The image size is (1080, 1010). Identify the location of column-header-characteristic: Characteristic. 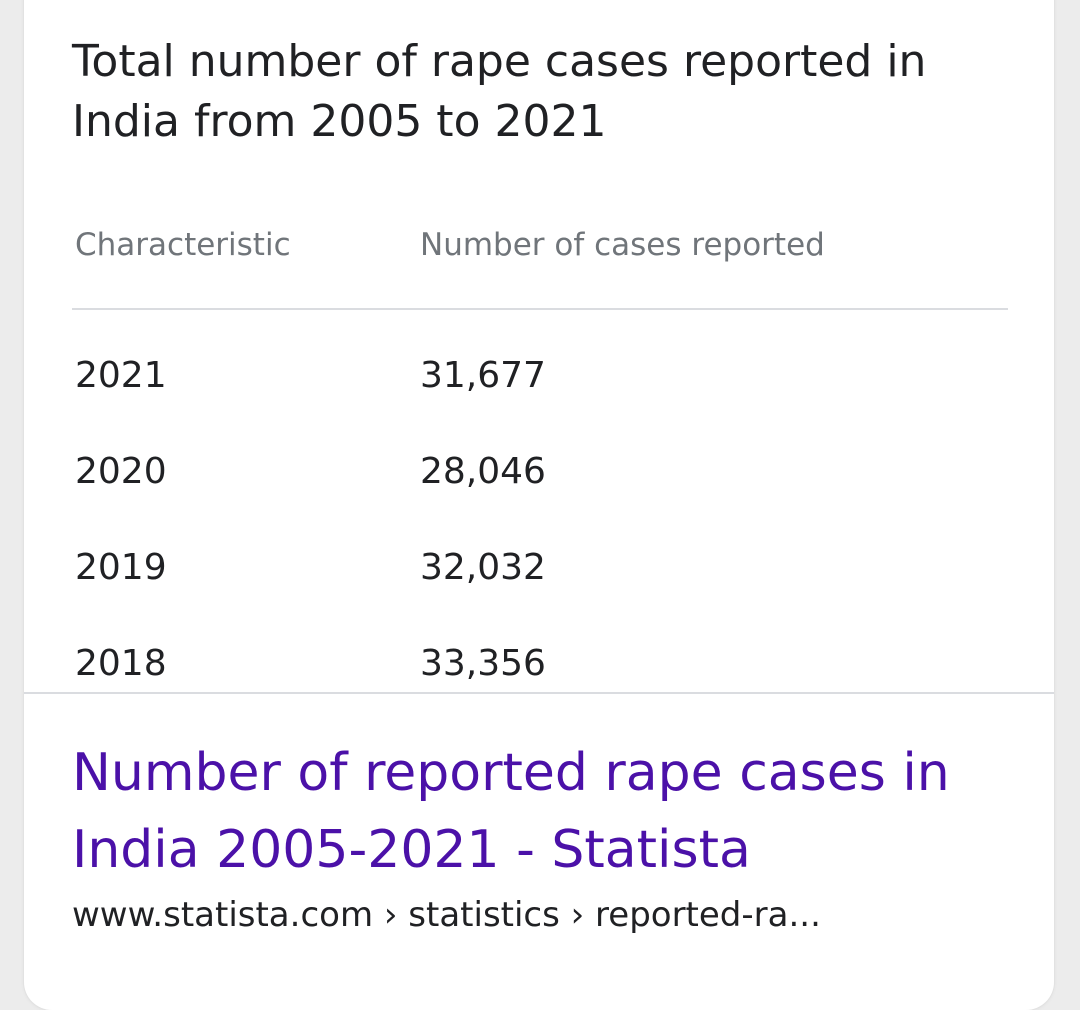
(183, 245).